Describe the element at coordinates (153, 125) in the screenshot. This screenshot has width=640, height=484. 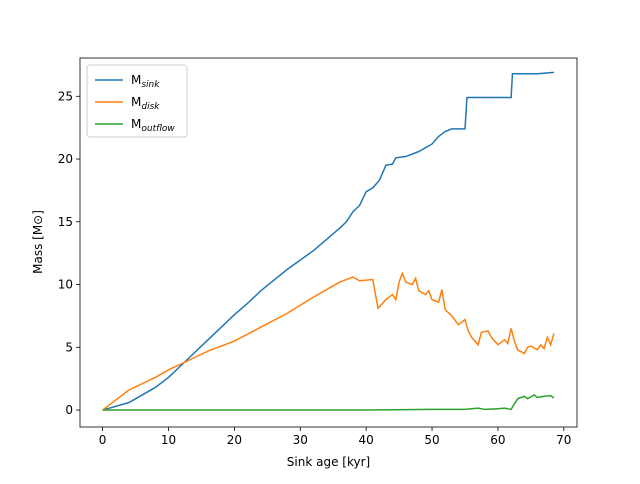
I see `legend-label: Moutflow` at that location.